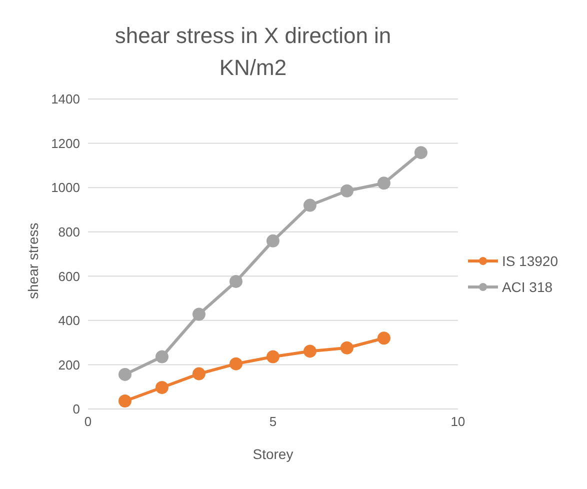  What do you see at coordinates (65, 99) in the screenshot?
I see `y-tick-label: 1400` at bounding box center [65, 99].